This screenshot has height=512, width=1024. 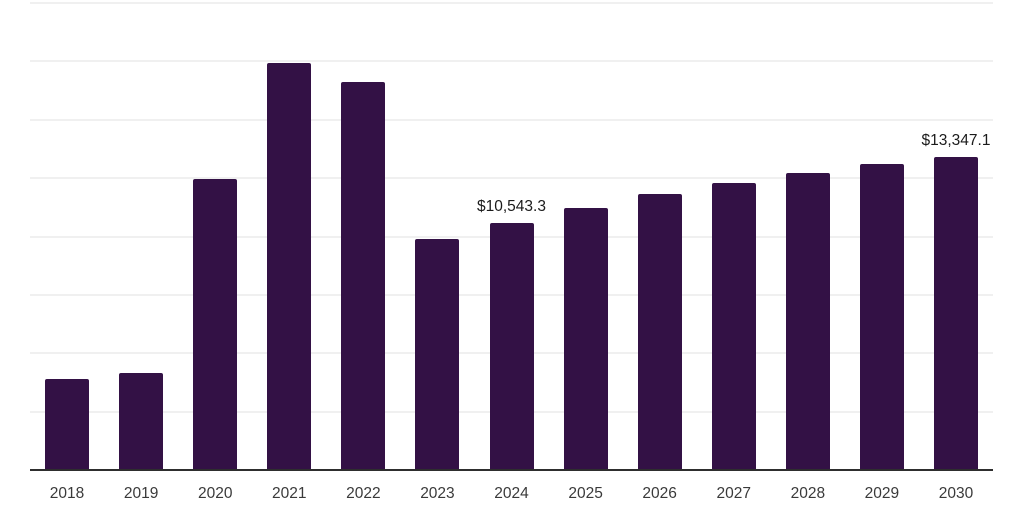 I want to click on bar-column-2029, so click(x=882, y=235).